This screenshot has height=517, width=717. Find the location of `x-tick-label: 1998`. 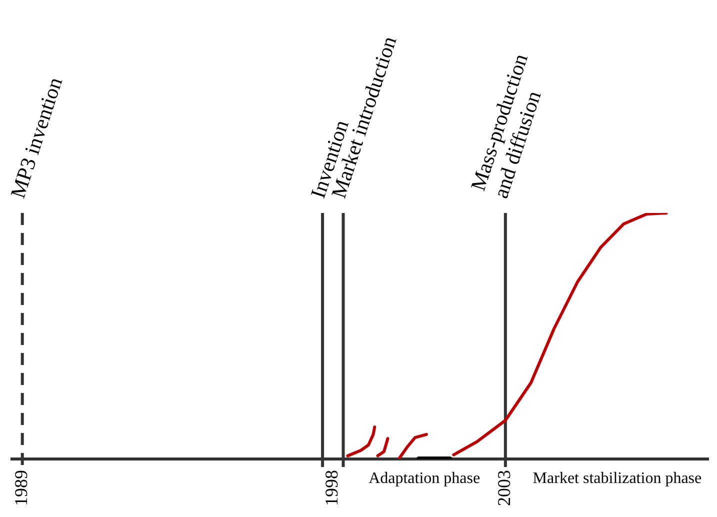

x-tick-label: 1998 is located at coordinates (332, 488).